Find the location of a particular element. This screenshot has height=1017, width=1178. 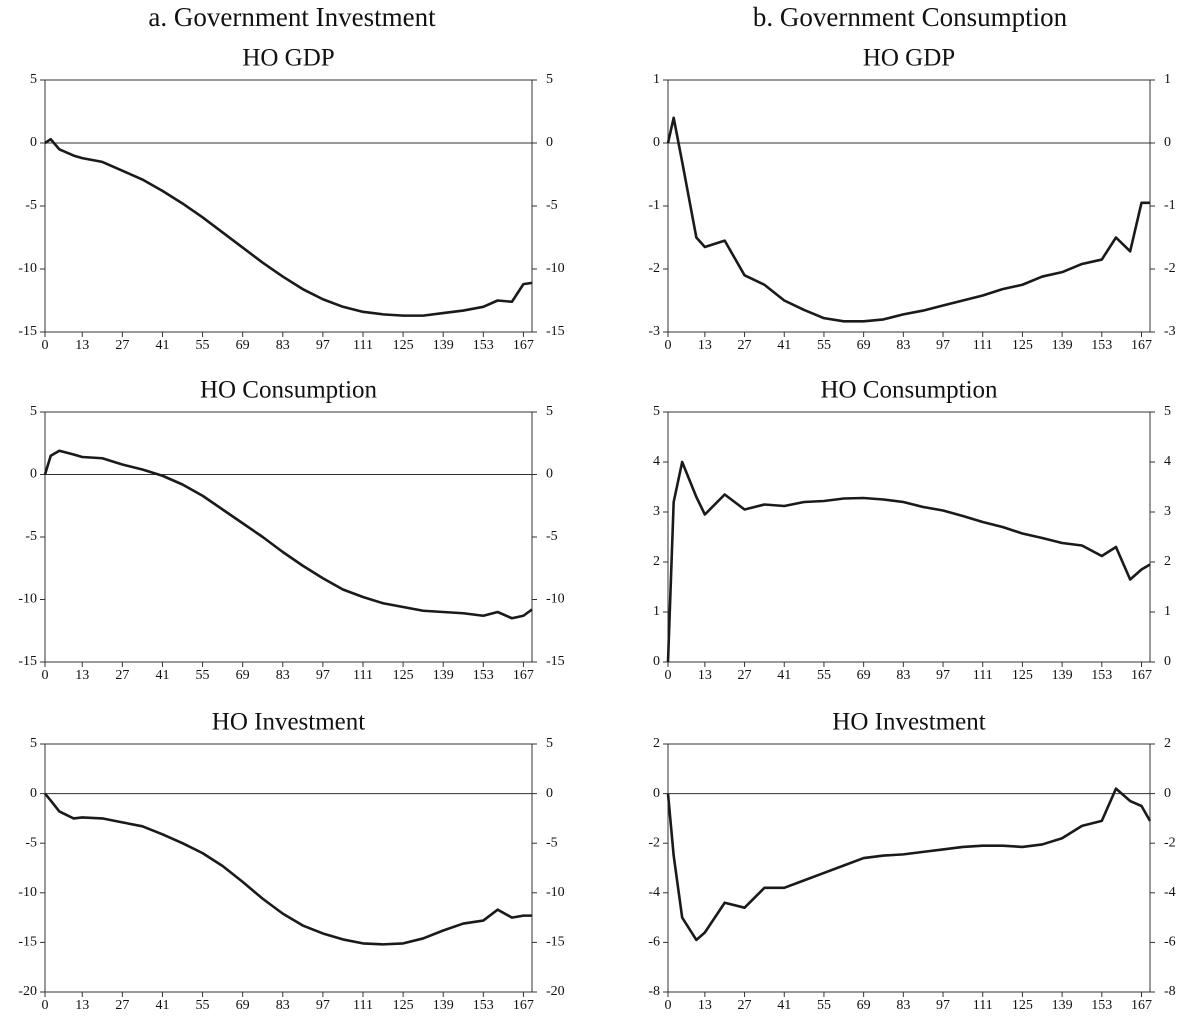

y-tick-label-right: 1 is located at coordinates (1167, 79).